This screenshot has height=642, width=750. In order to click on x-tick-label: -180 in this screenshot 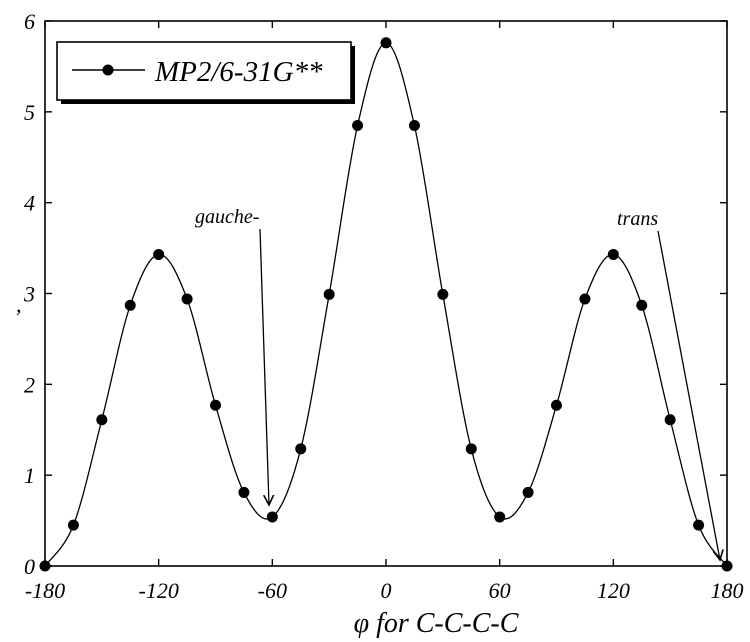, I will do `click(45, 590)`.